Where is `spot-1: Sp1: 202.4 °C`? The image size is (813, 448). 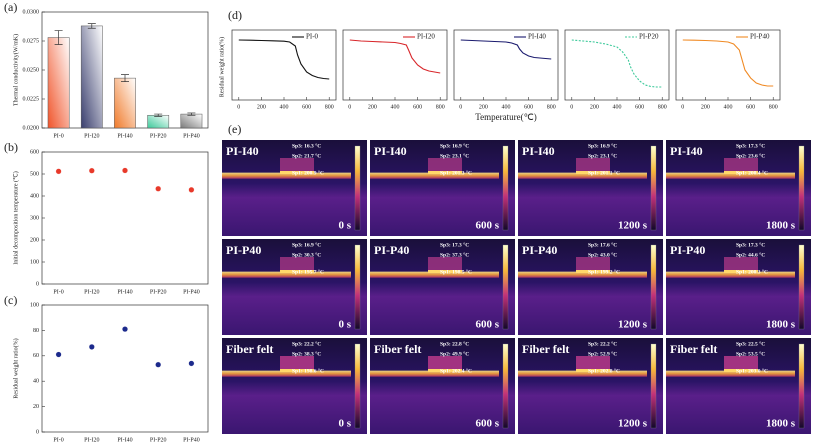
spot-1: Sp1: 202.4 °C is located at coordinates (456, 370).